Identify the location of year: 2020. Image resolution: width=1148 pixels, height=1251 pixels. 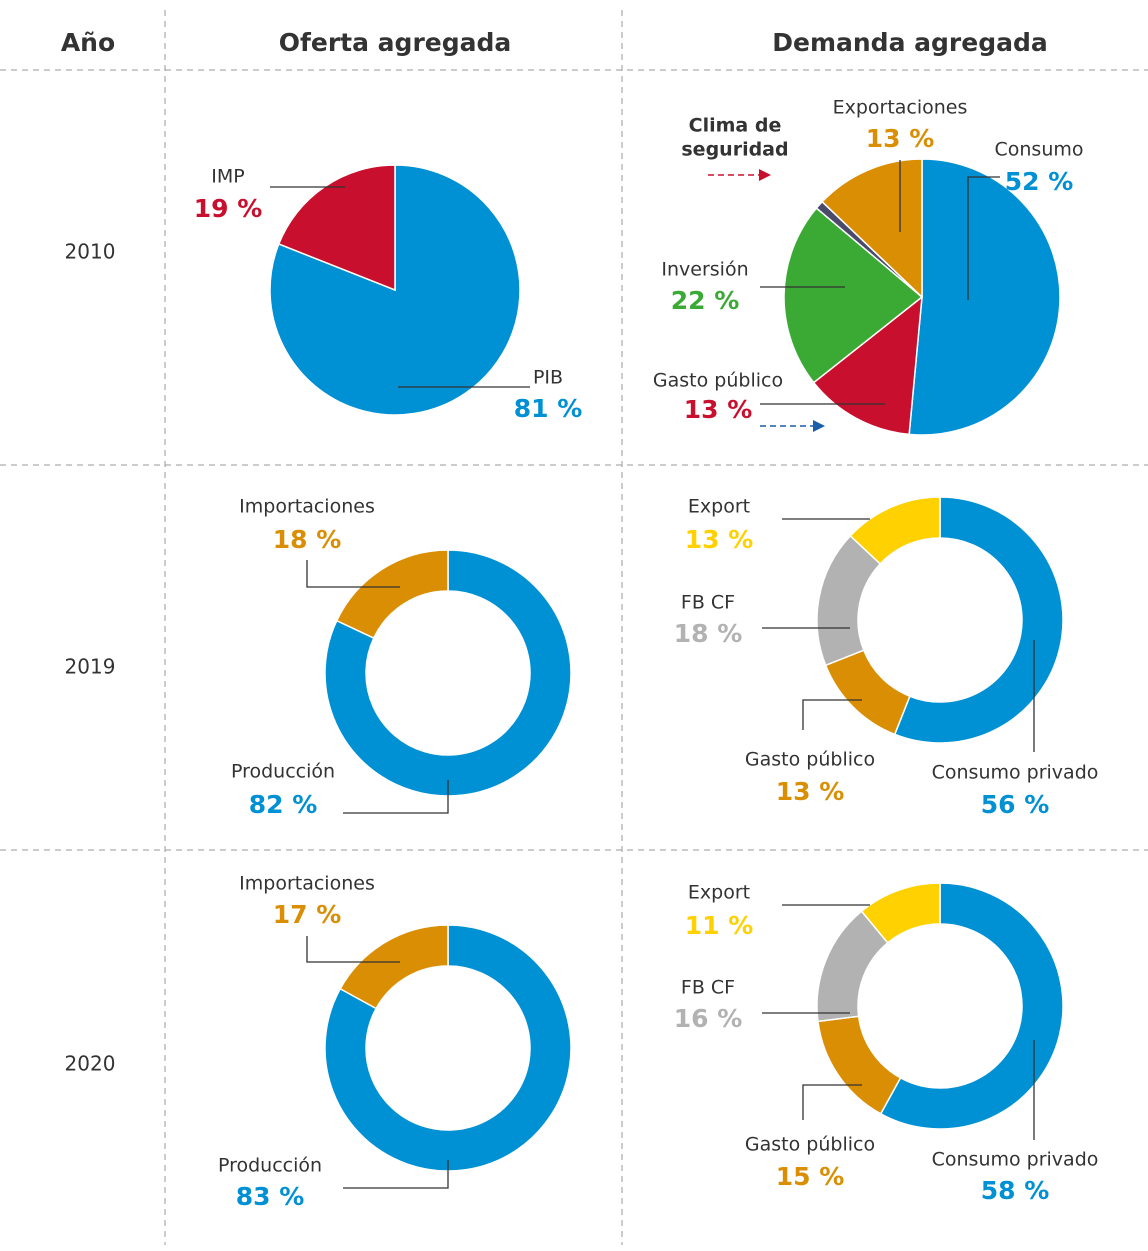
(90, 1064).